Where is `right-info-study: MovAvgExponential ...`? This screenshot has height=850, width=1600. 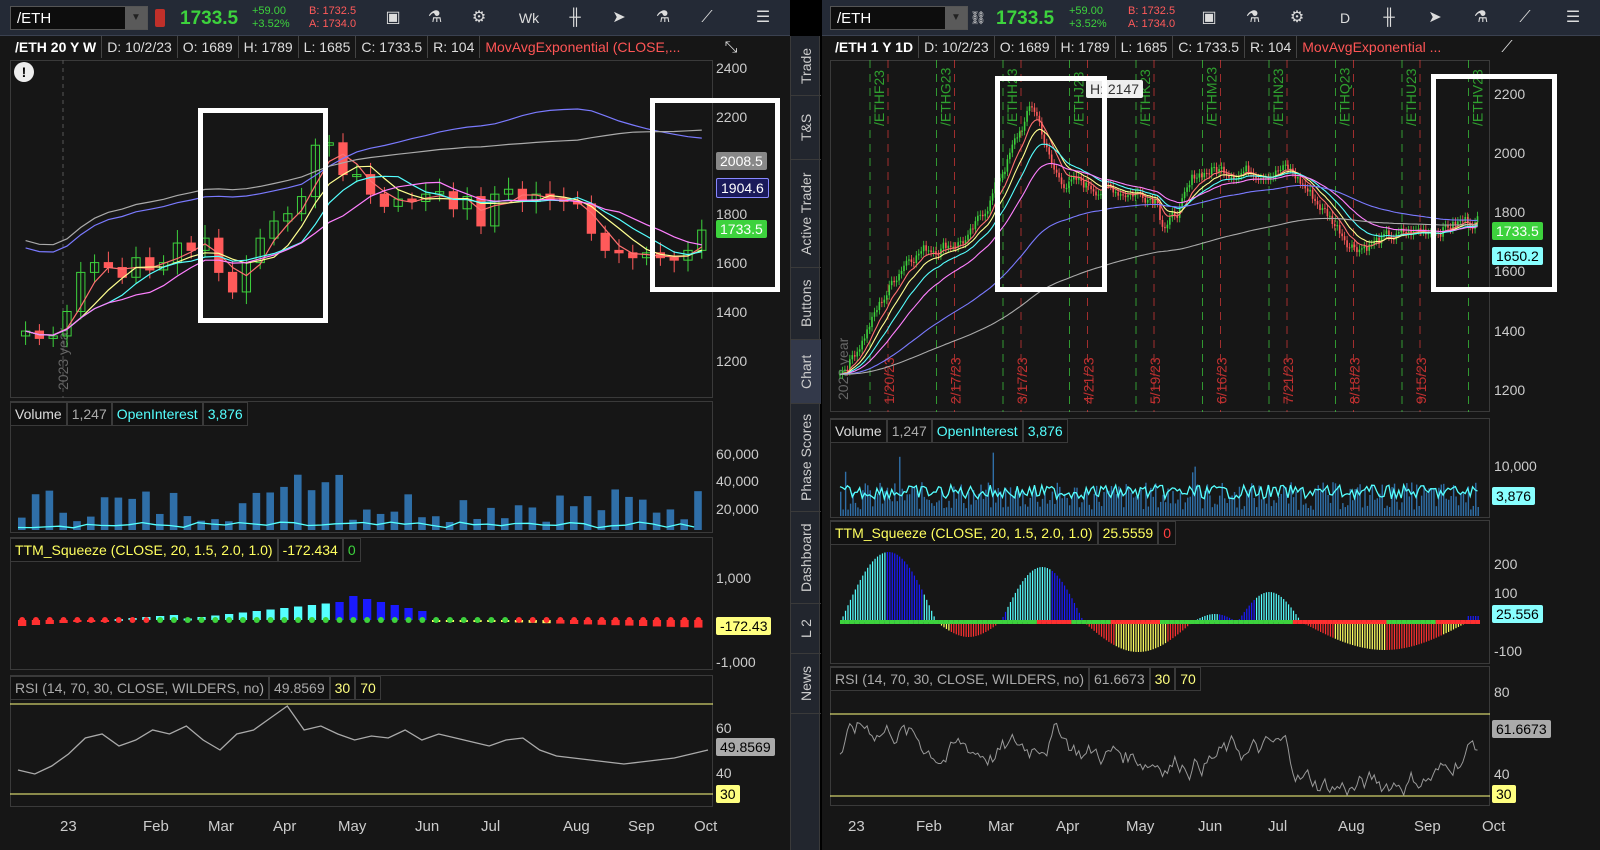
right-info-study: MovAvgExponential ... is located at coordinates (1372, 47).